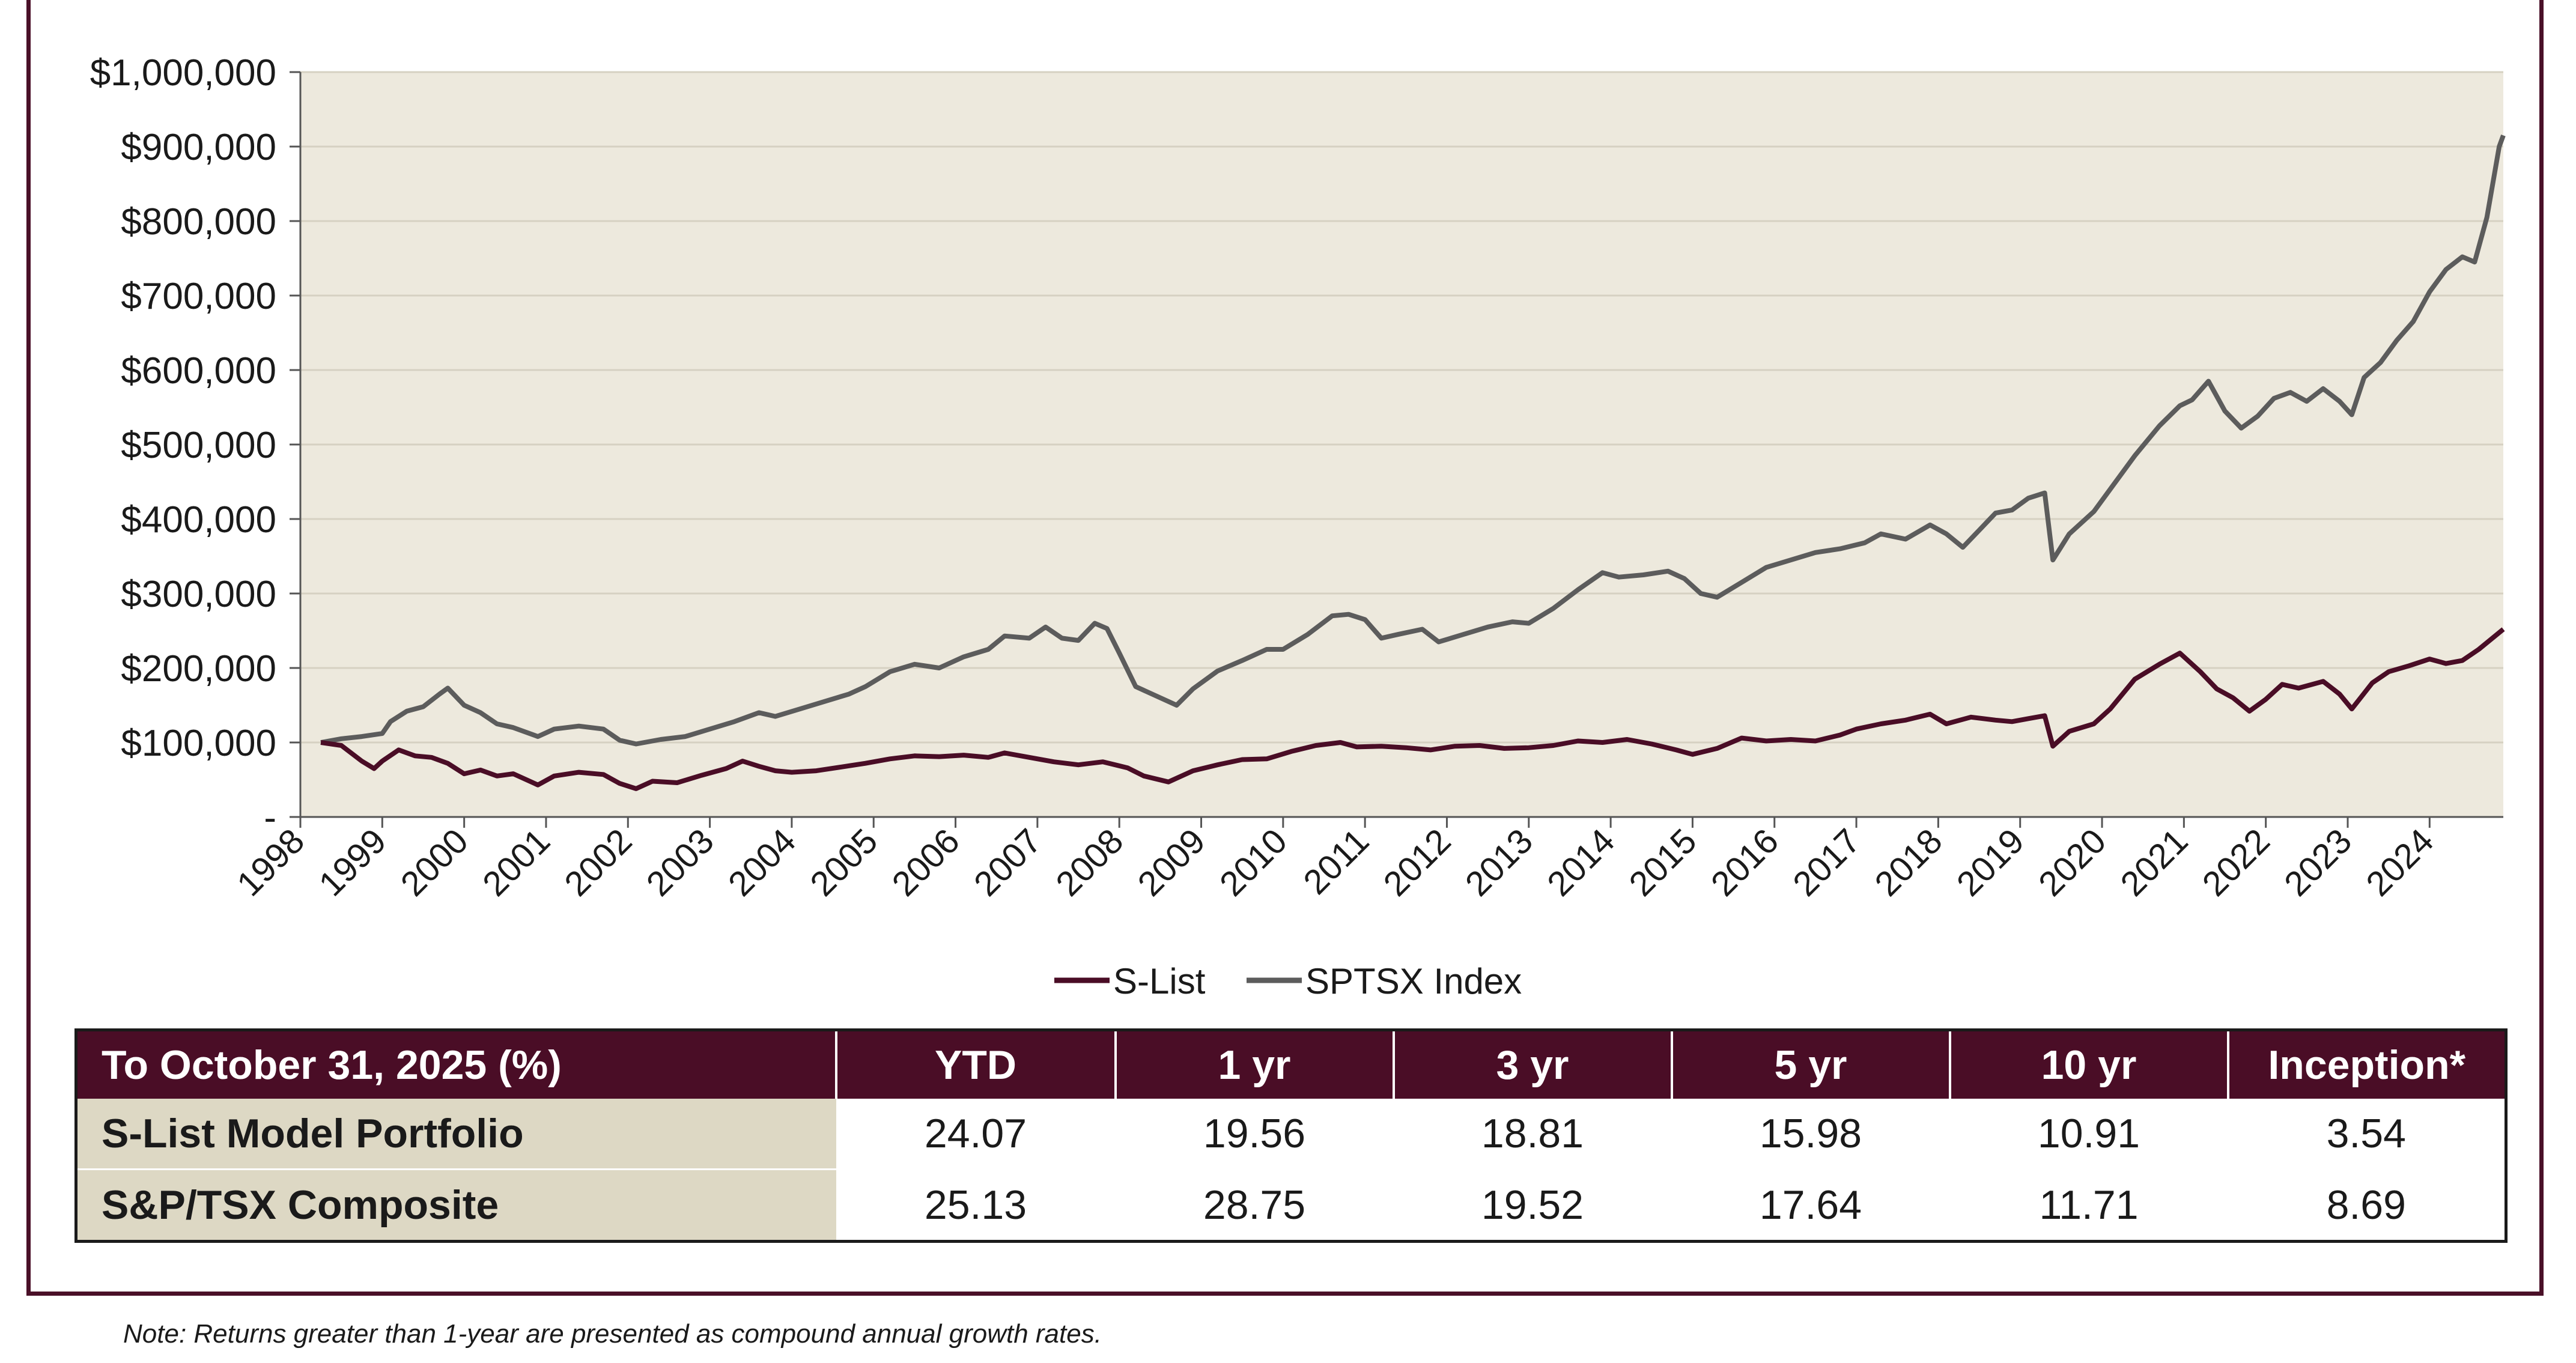 This screenshot has height=1363, width=2576. What do you see at coordinates (1533, 1135) in the screenshot?
I see `table-cell: 18.81` at bounding box center [1533, 1135].